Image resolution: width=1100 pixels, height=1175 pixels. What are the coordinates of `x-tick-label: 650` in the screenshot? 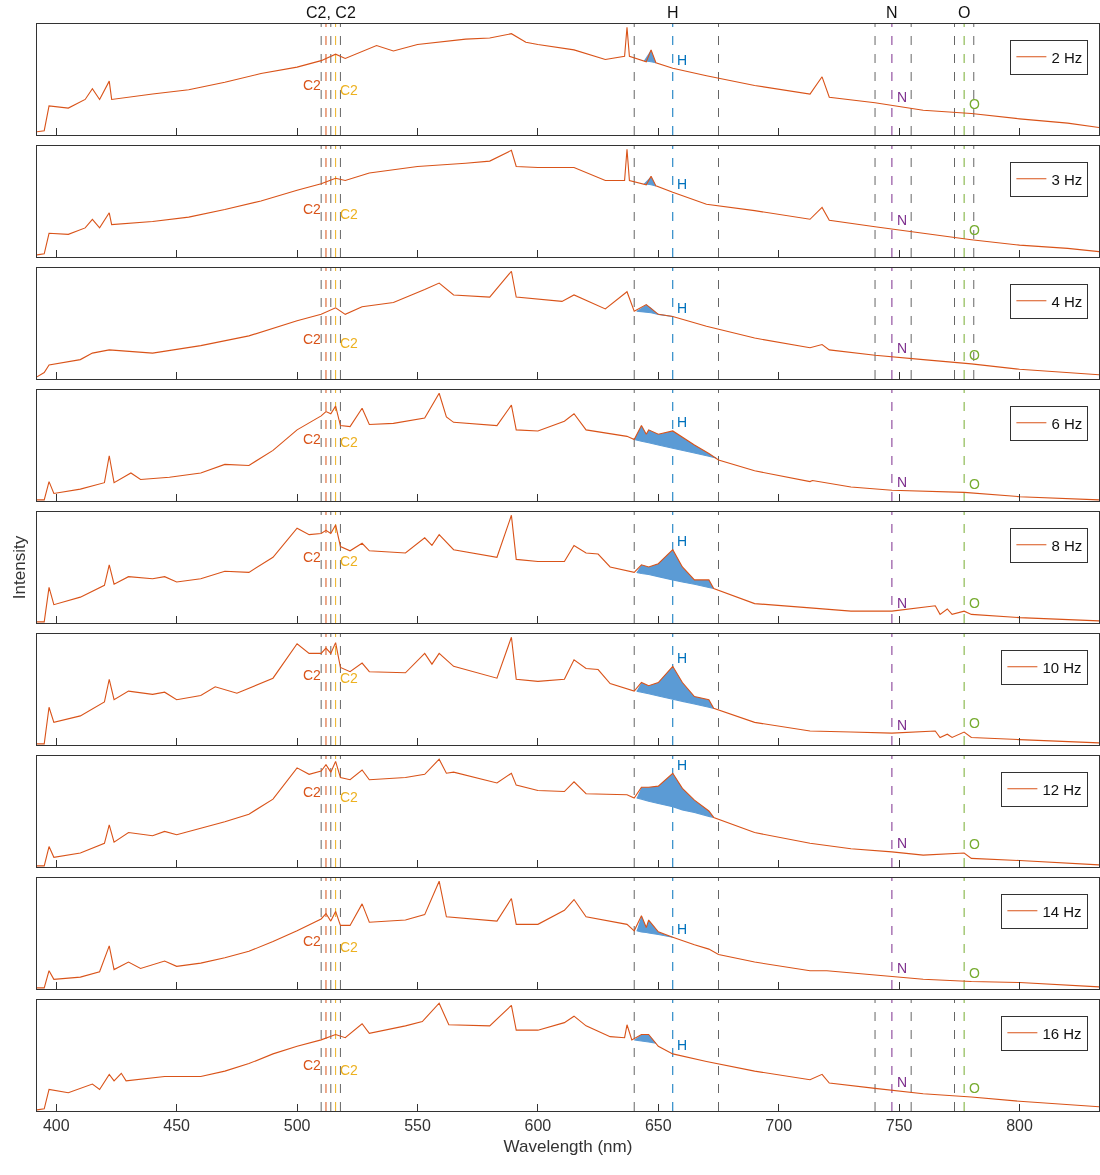 It's located at (658, 1126).